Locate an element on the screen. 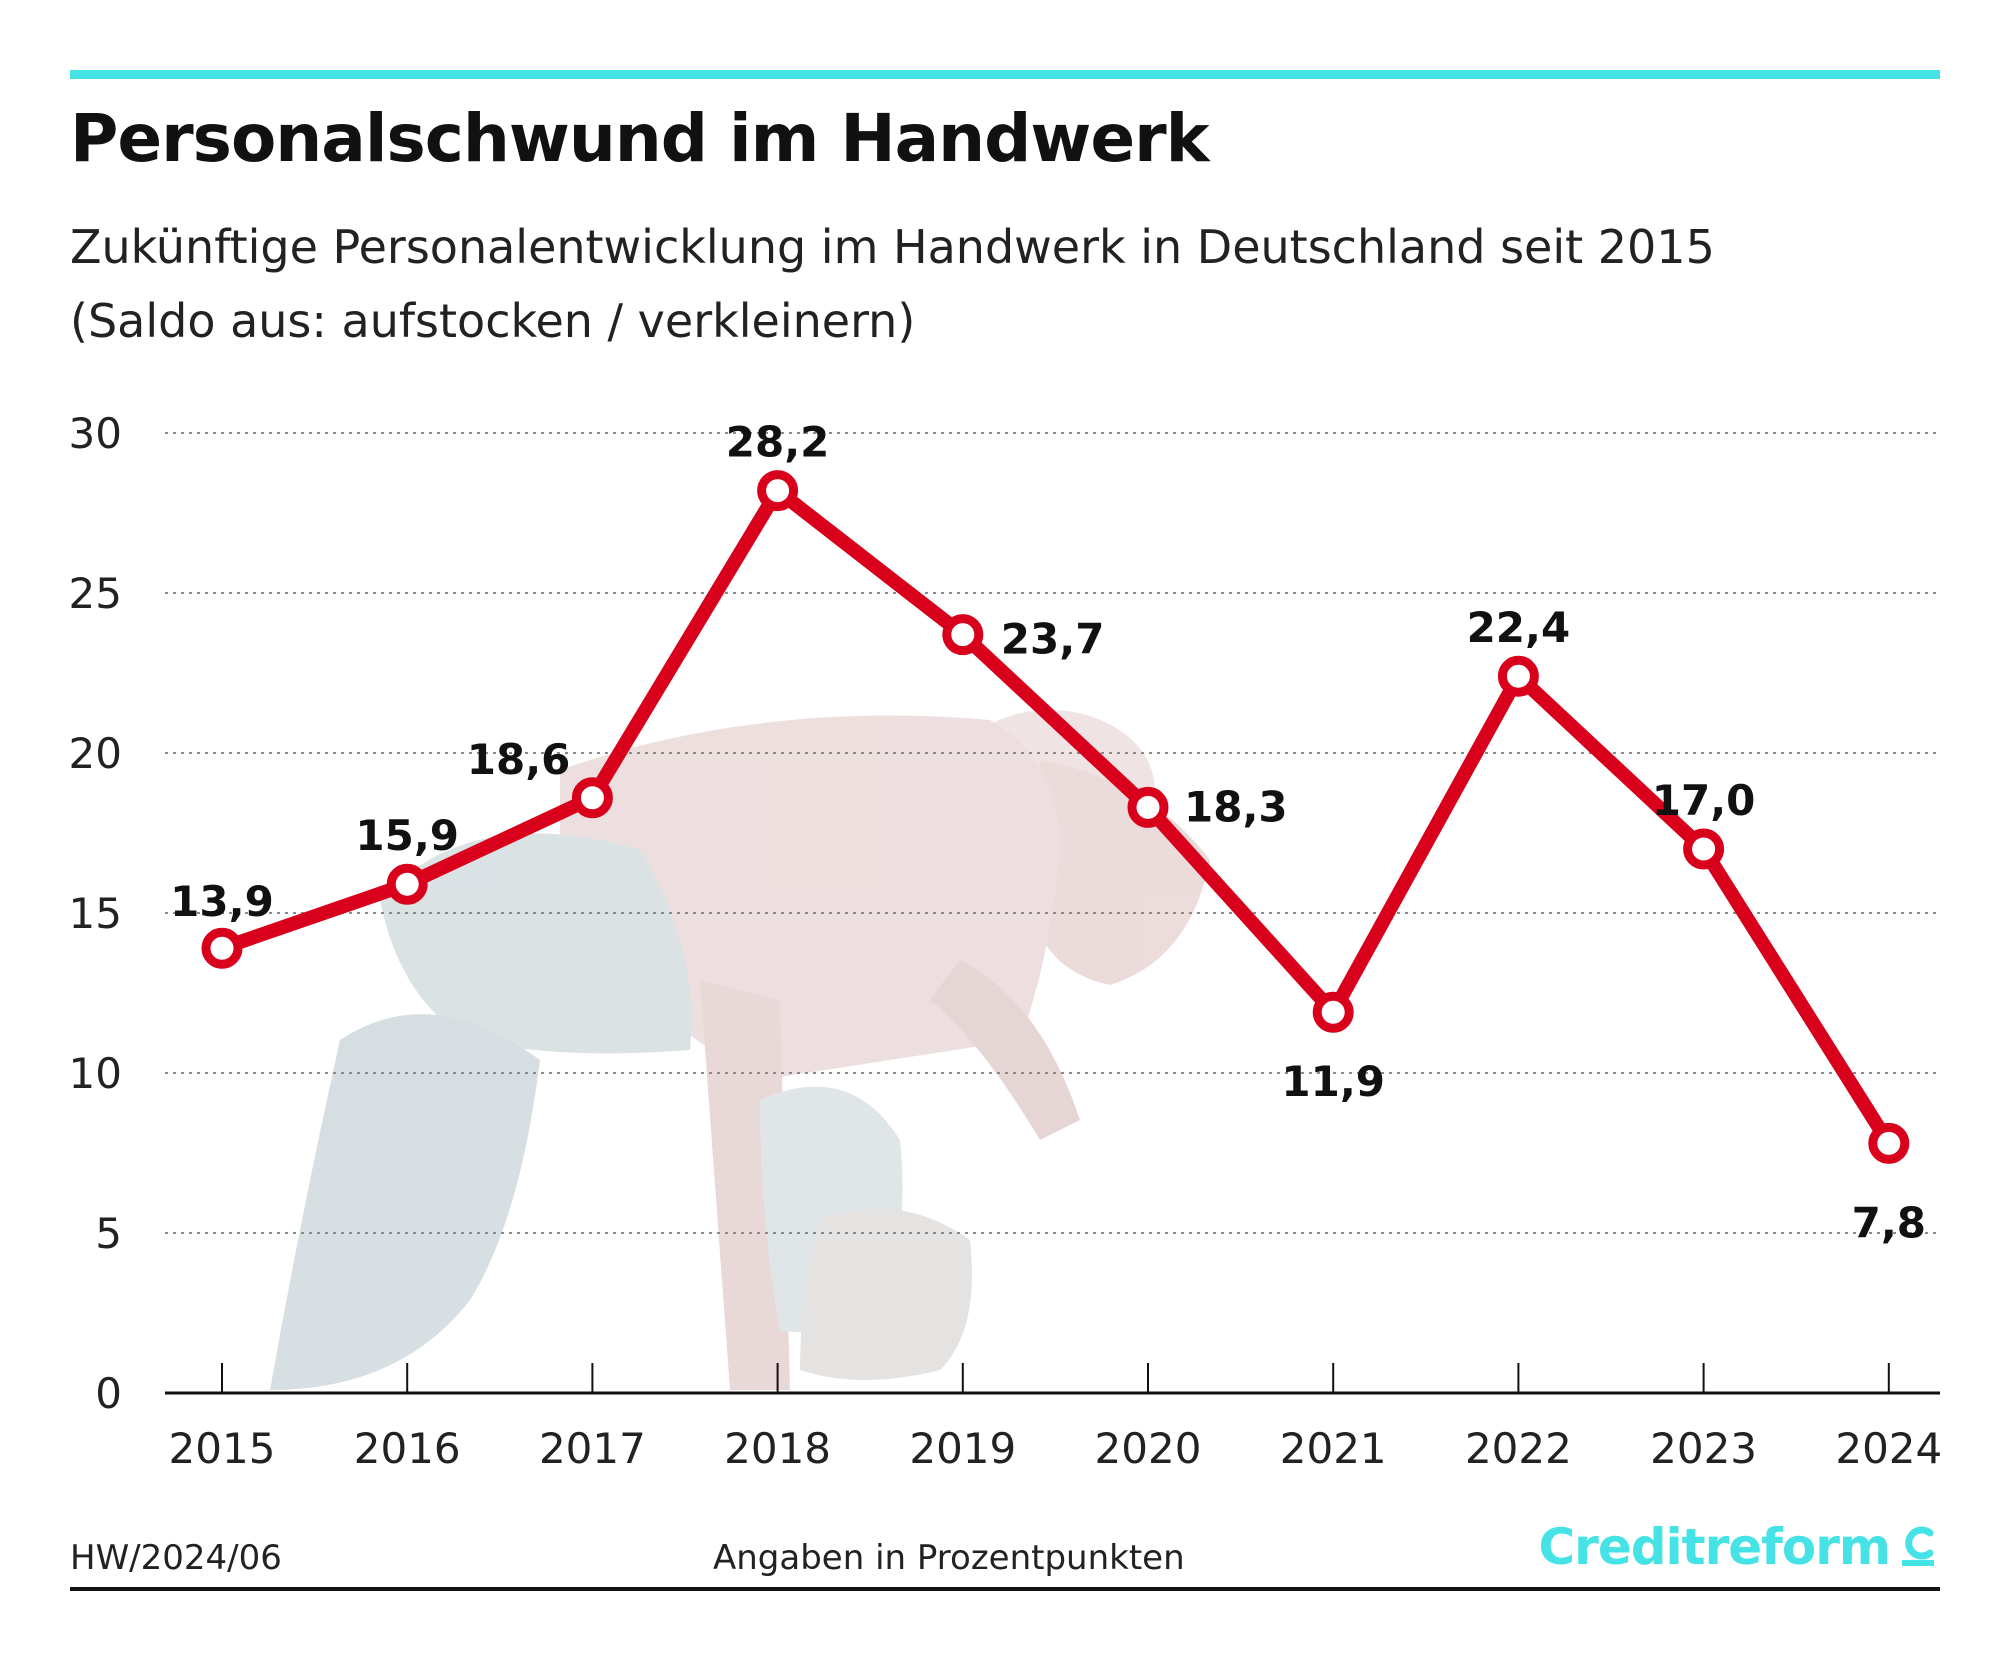  x-tick-label: 2019 is located at coordinates (962, 1448).